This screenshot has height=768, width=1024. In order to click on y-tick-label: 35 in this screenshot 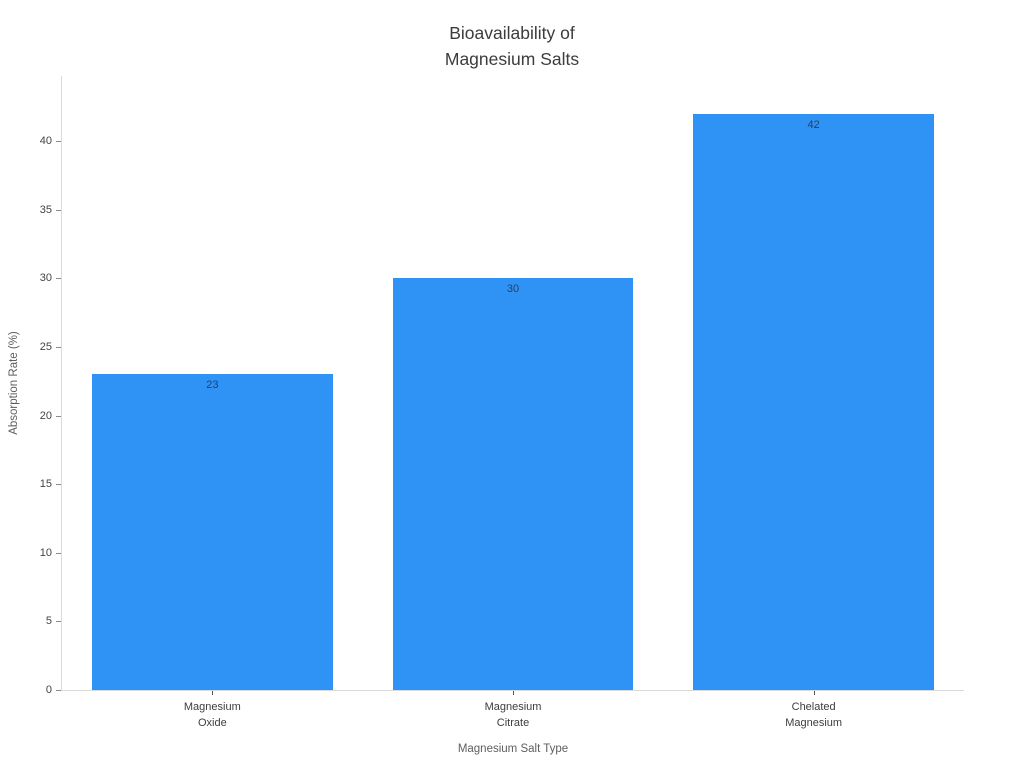, I will do `click(45, 209)`.